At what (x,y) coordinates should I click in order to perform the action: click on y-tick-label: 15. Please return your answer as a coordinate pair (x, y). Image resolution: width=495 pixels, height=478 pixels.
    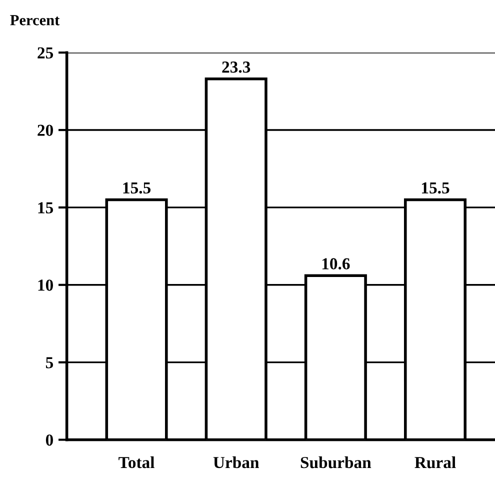
    Looking at the image, I should click on (46, 208).